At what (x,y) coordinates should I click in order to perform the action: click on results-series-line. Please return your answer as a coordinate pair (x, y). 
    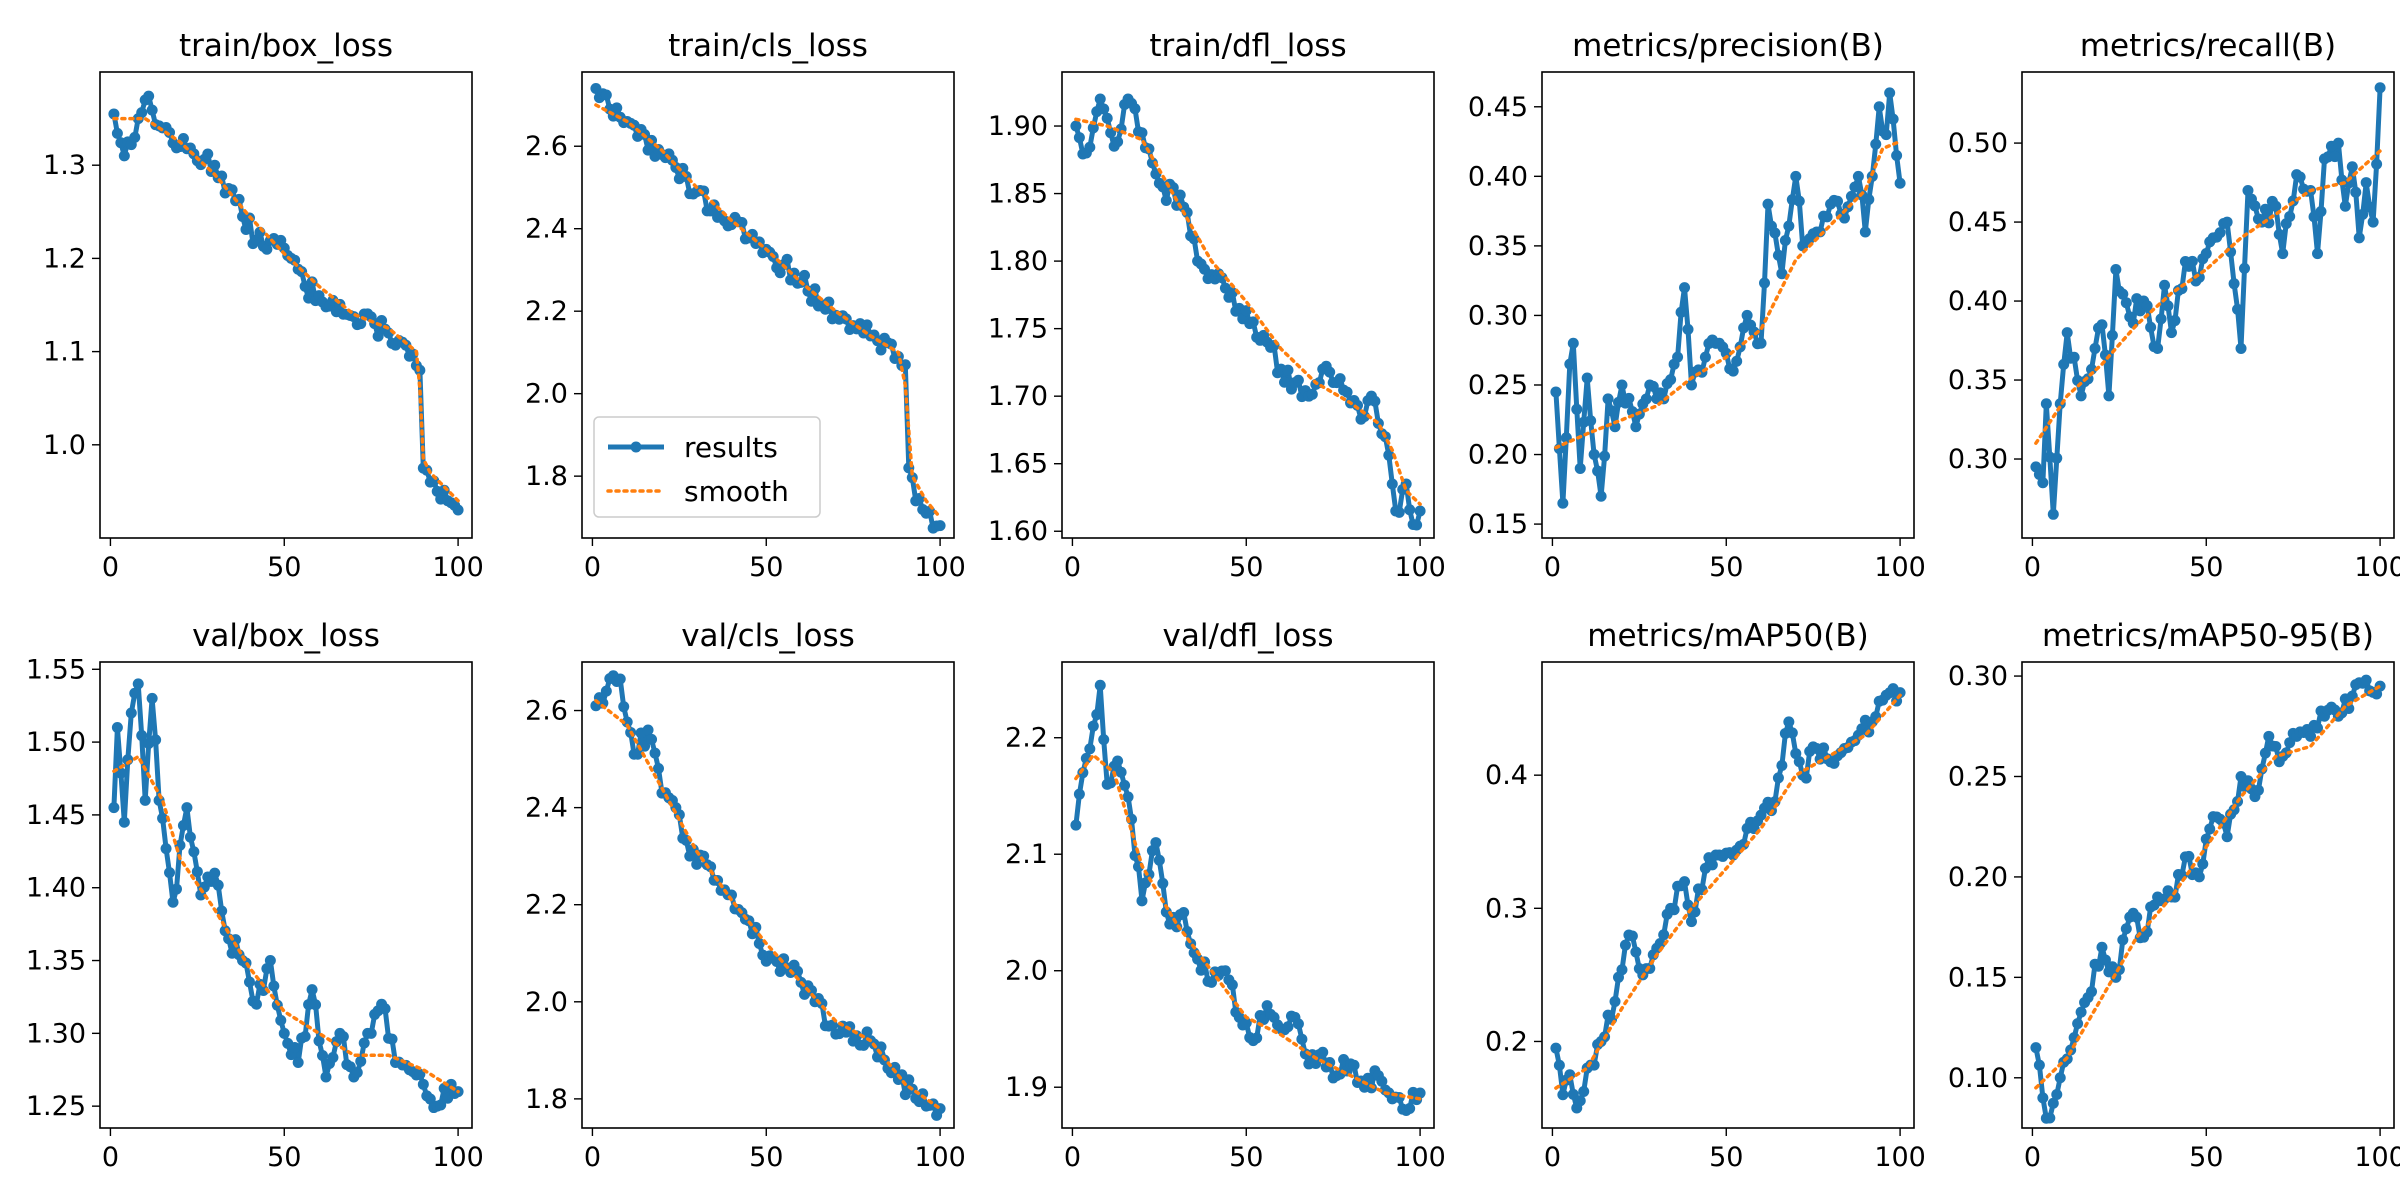
    Looking at the image, I should click on (286, 302).